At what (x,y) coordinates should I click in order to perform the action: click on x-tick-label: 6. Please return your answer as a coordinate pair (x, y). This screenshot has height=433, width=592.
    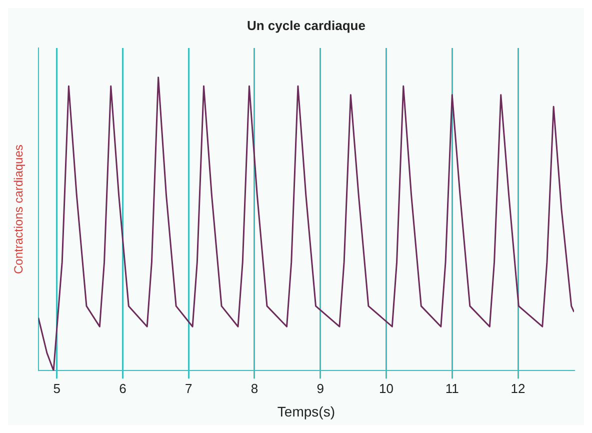
    Looking at the image, I should click on (122, 388).